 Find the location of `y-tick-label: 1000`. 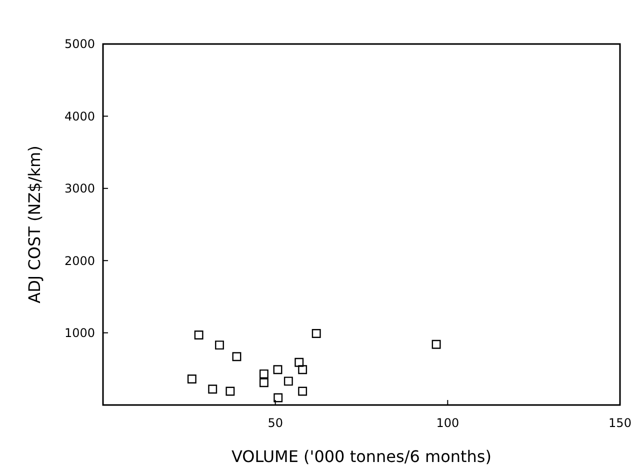

y-tick-label: 1000 is located at coordinates (79, 333).